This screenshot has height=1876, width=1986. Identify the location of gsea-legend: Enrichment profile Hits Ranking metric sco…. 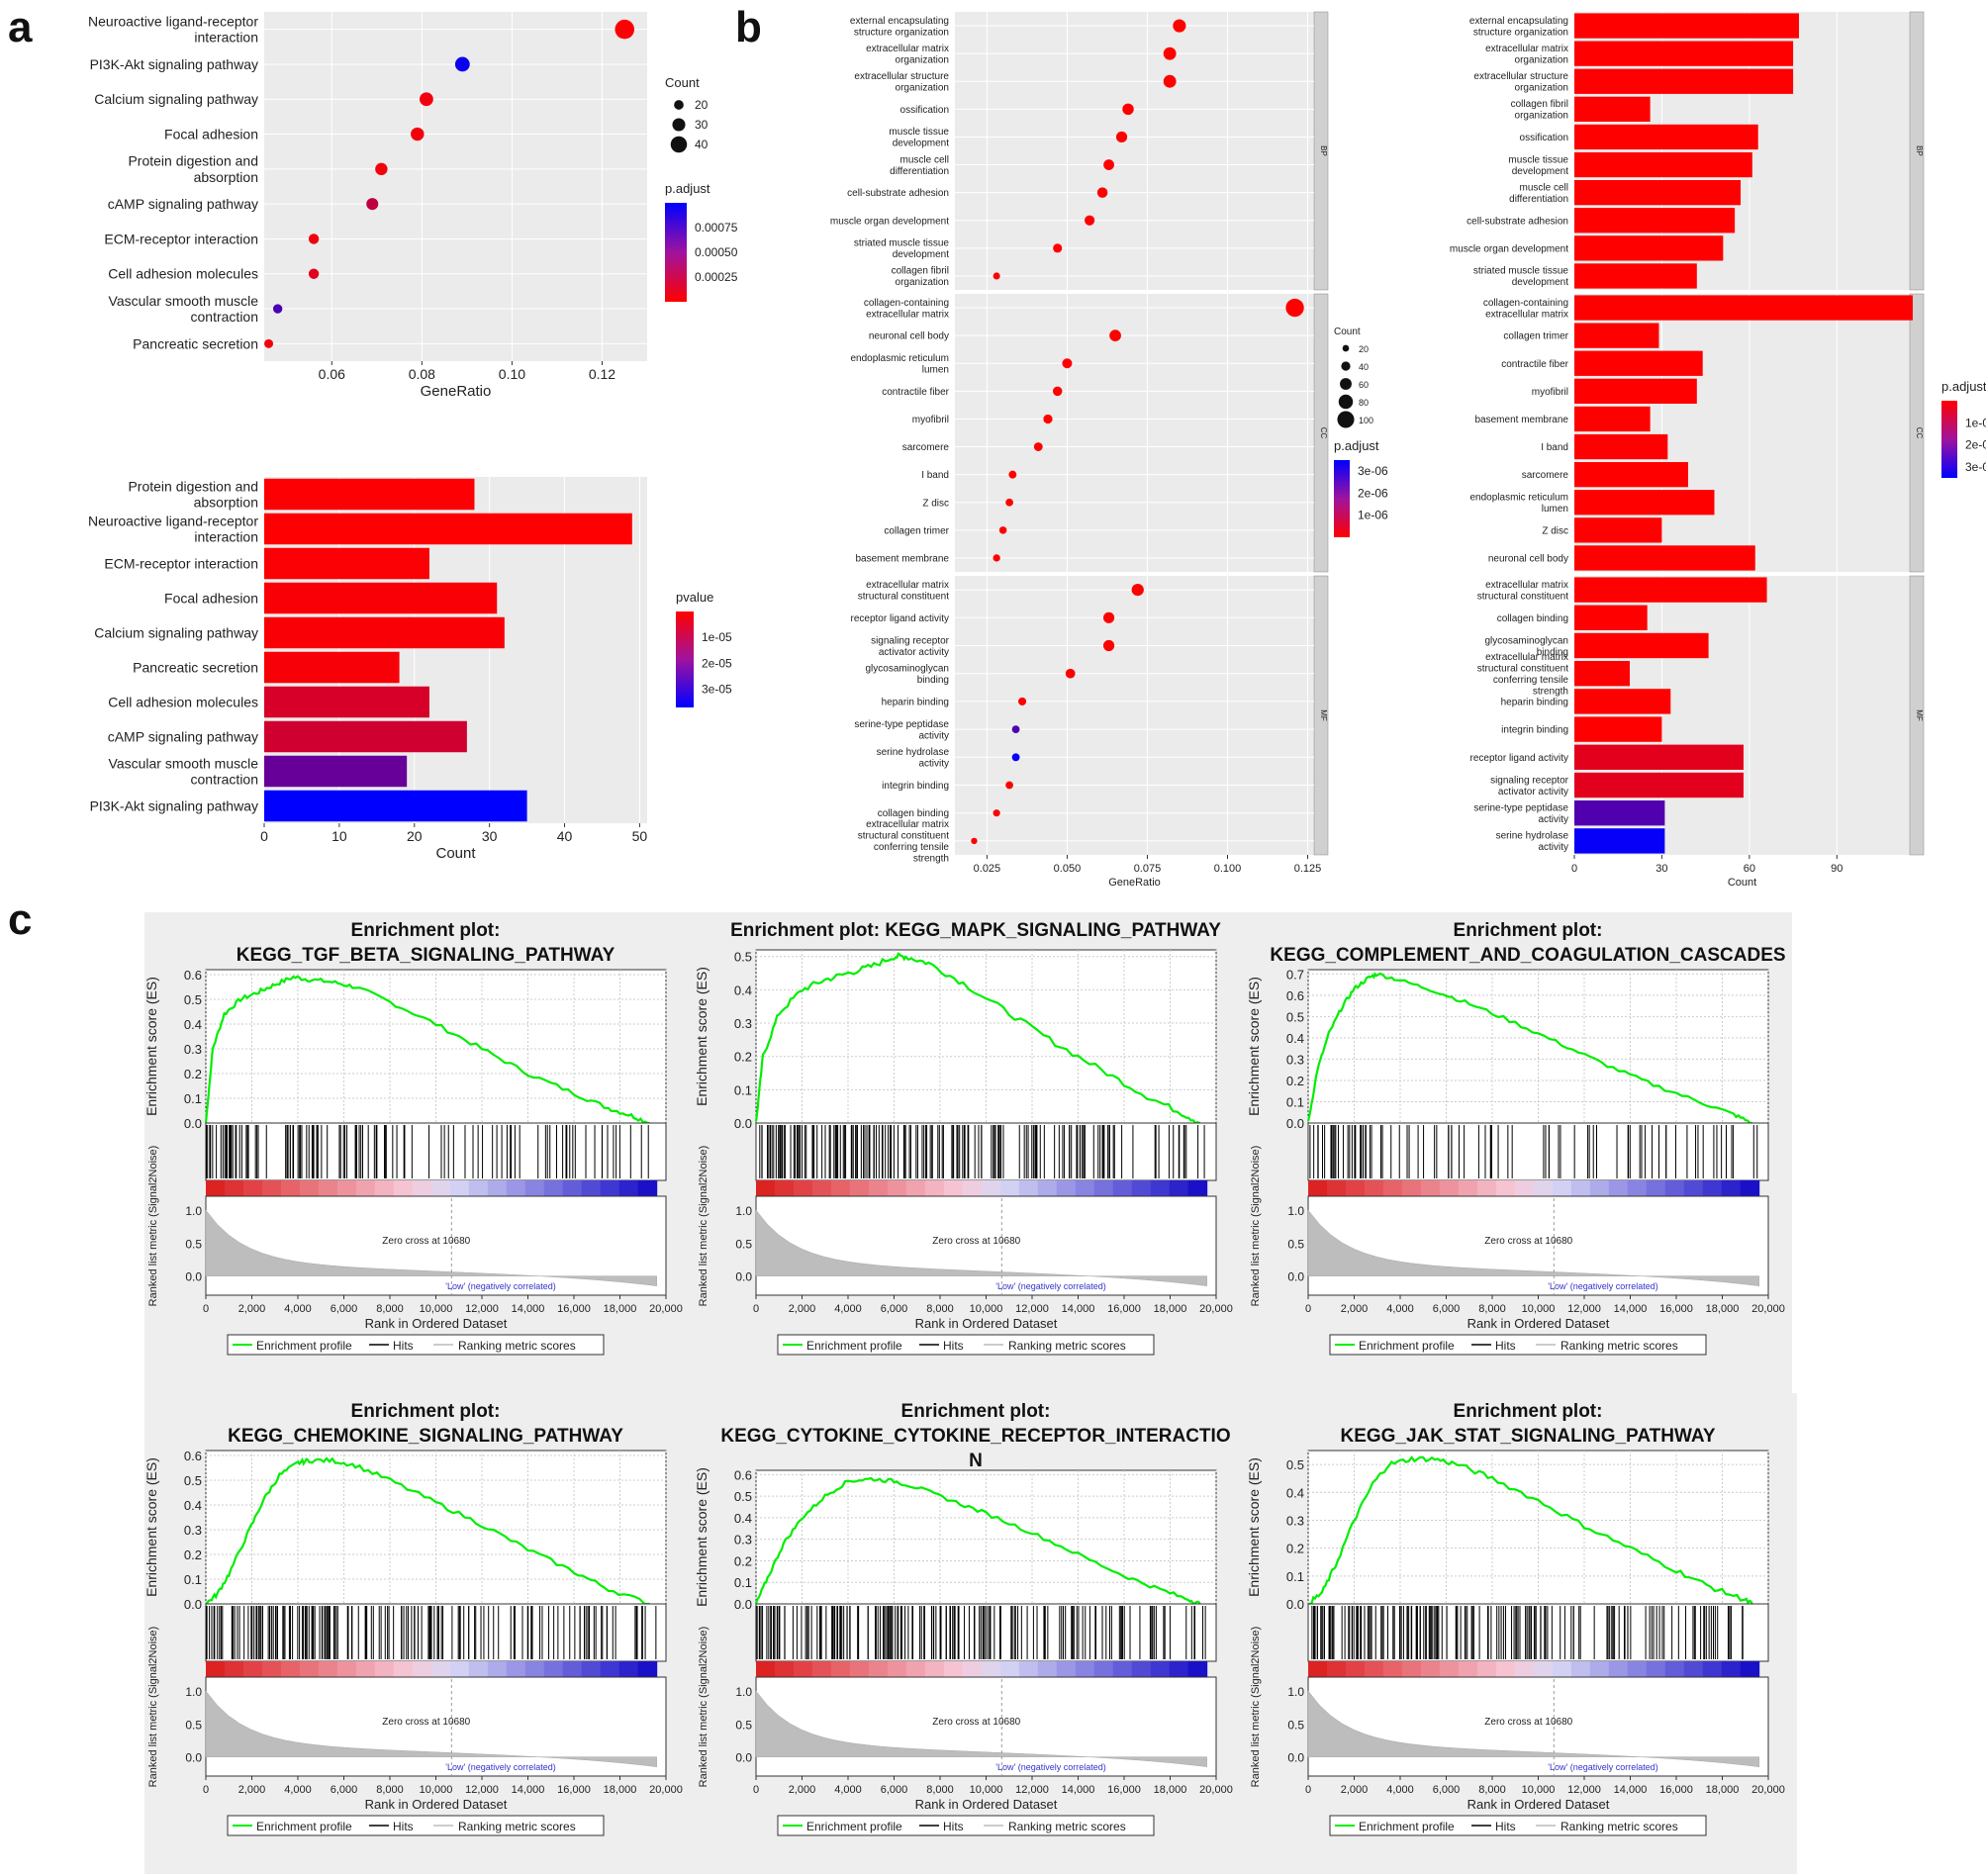
(416, 1825).